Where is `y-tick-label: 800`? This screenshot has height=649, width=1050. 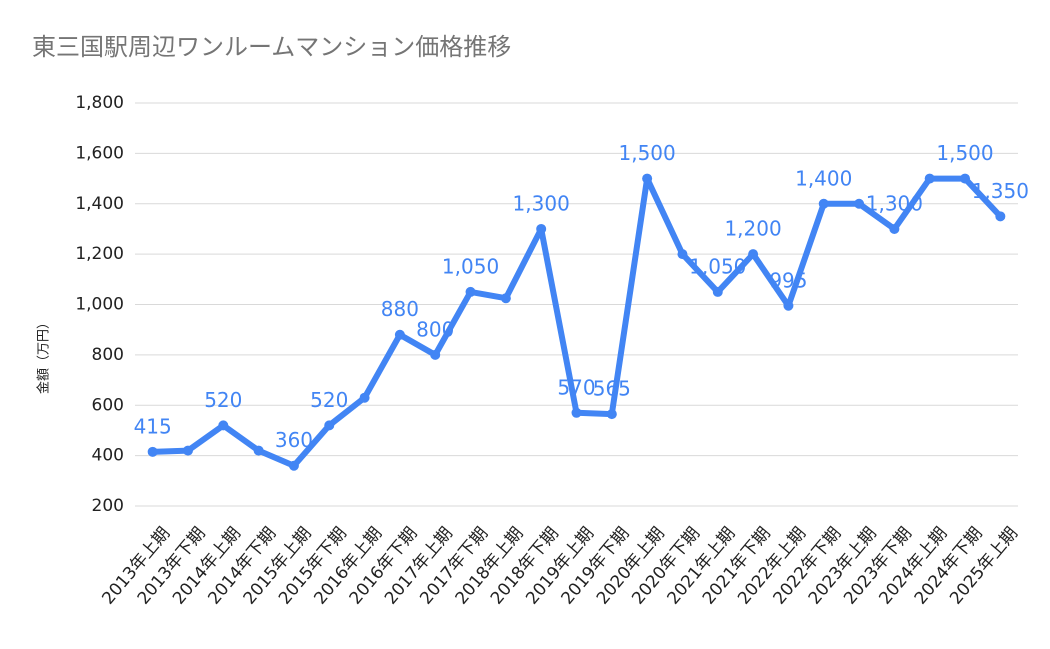 y-tick-label: 800 is located at coordinates (108, 355).